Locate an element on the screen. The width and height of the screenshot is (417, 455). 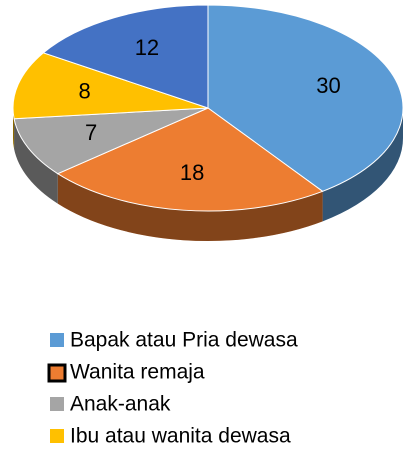
legend-label: Bapak atau Pria dewasa is located at coordinates (184, 340).